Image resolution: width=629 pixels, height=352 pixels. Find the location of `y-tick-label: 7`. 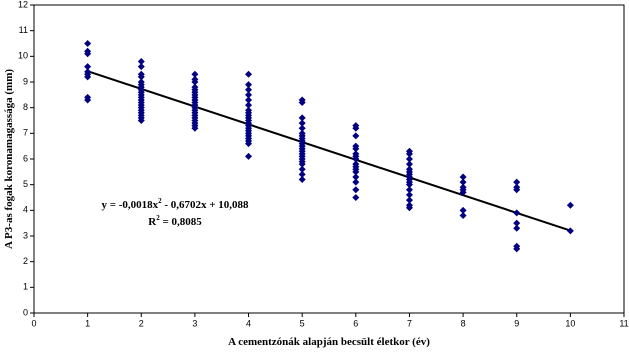

y-tick-label: 7 is located at coordinates (25, 133).